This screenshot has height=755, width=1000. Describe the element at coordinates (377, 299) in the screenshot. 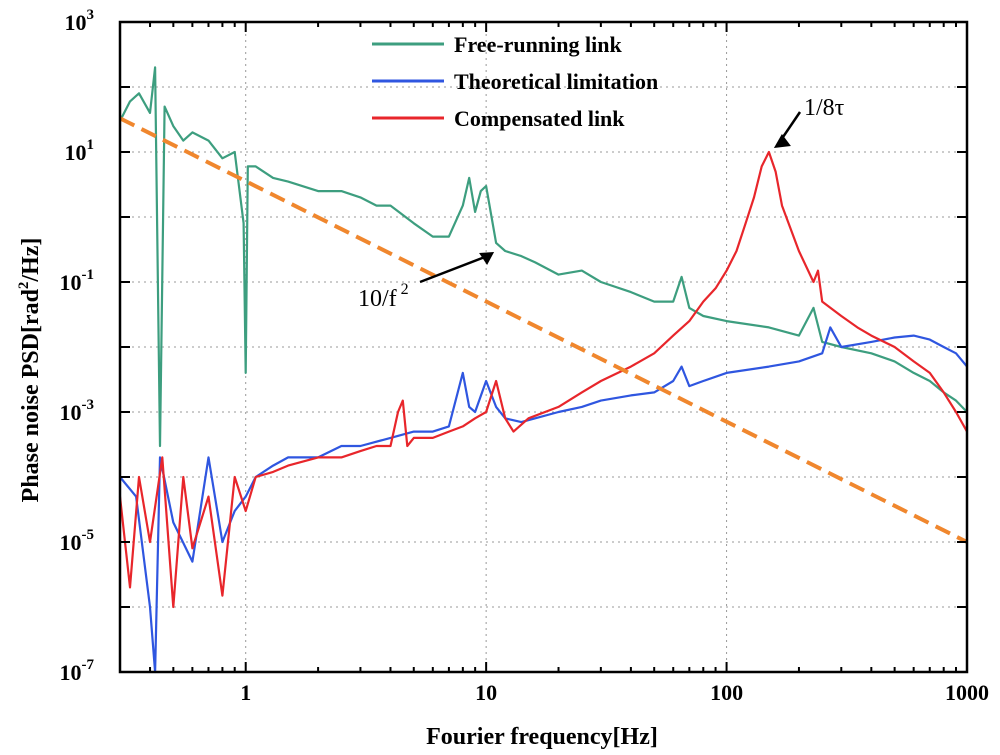

I see `annotation-slope-main: 10/f` at that location.